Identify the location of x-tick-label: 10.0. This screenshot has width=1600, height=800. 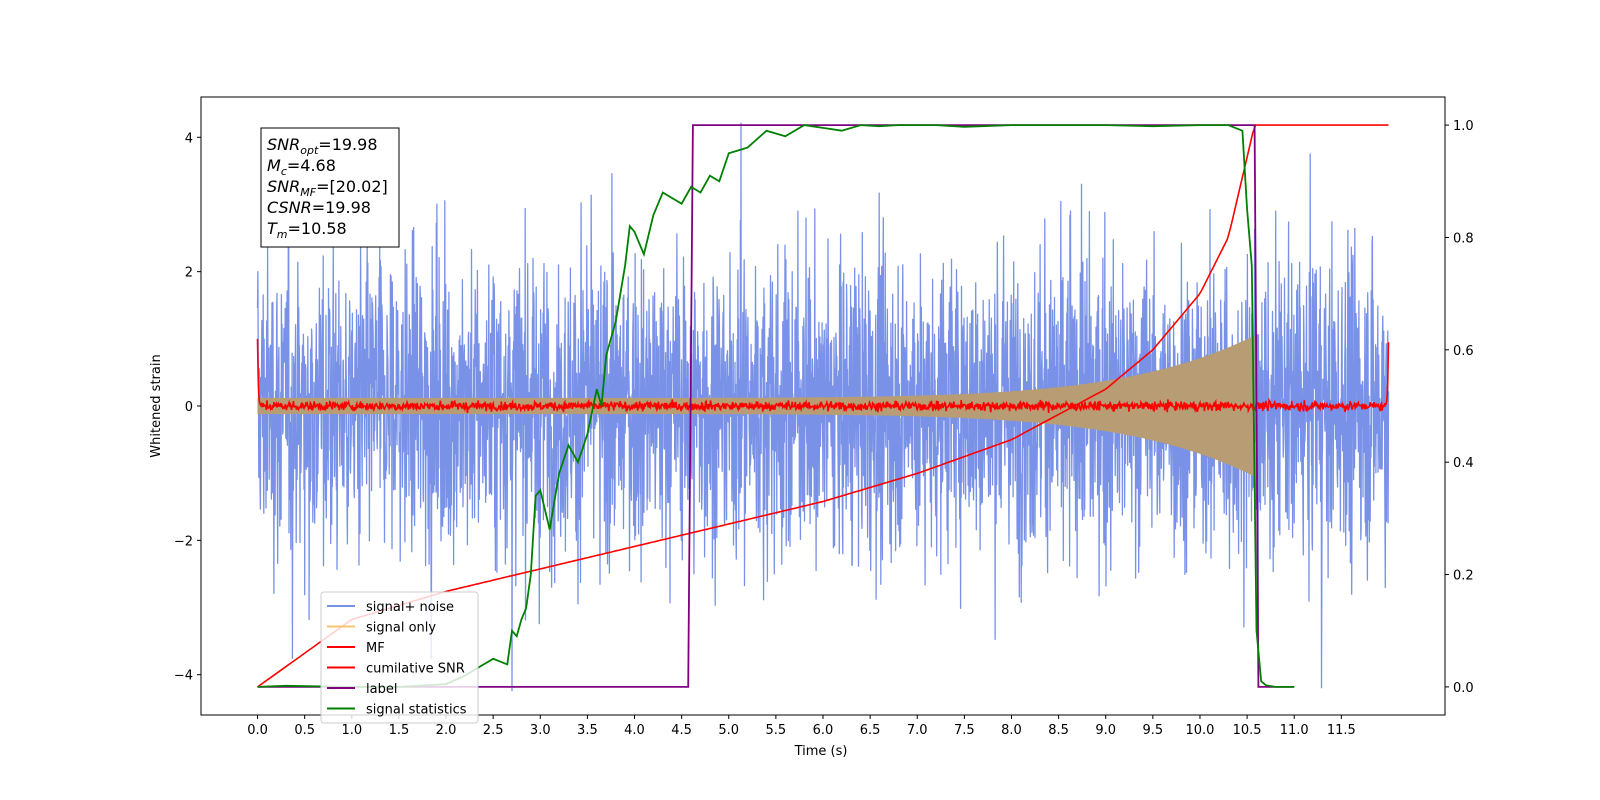
(1199, 730).